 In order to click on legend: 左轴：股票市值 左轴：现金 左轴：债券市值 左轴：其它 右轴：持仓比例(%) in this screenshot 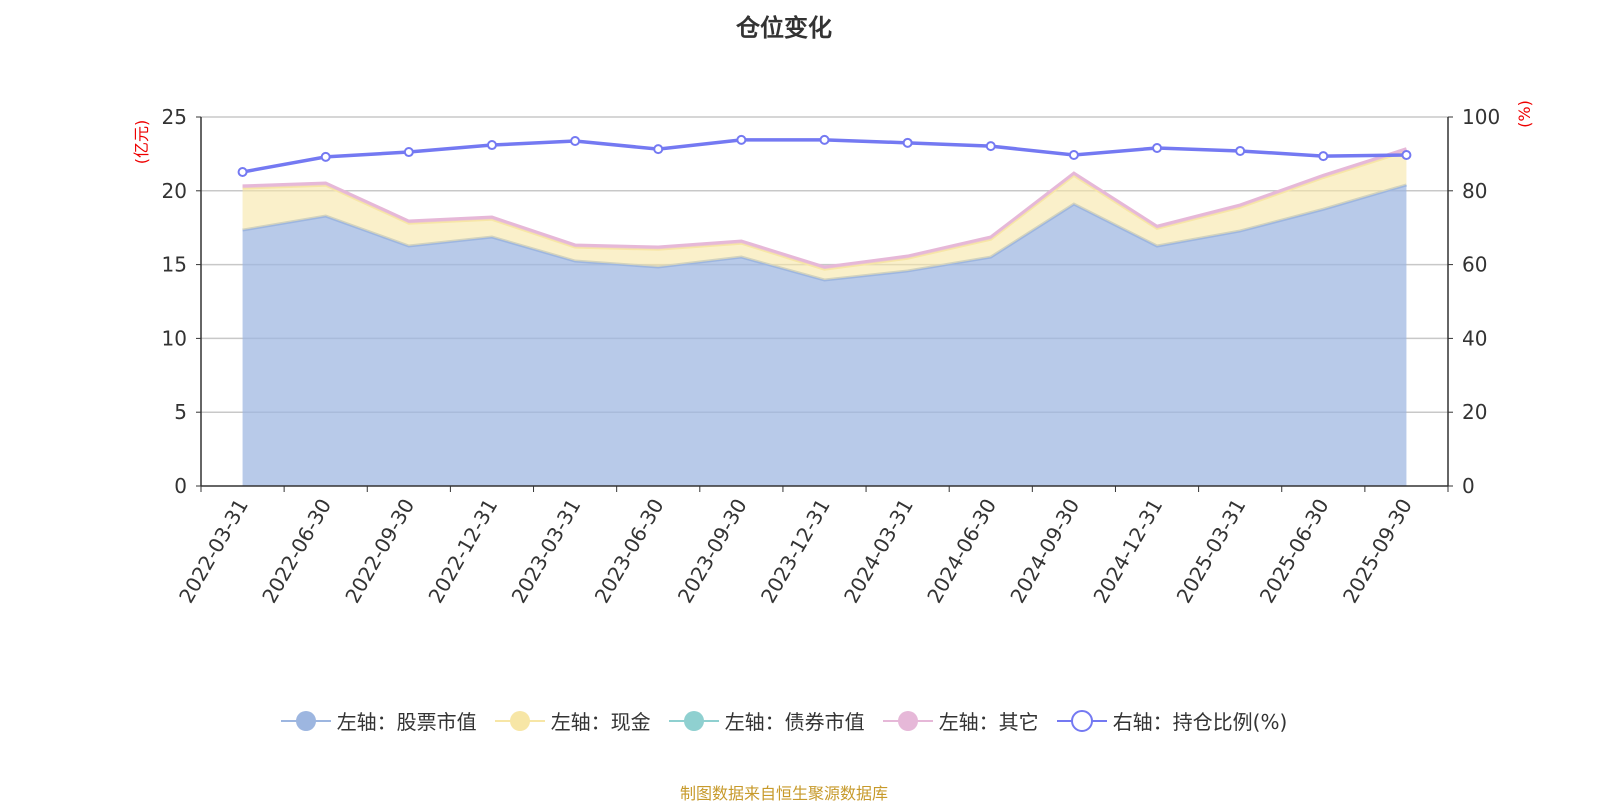, I will do `click(784, 720)`.